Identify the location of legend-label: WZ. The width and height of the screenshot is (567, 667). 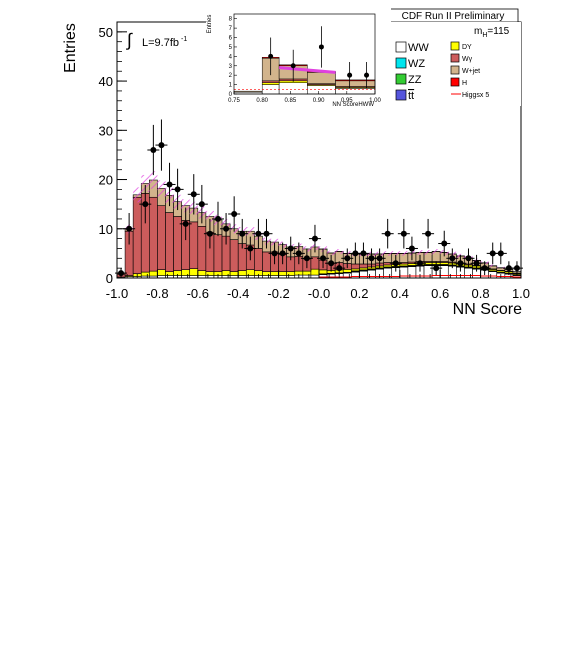
(416, 64).